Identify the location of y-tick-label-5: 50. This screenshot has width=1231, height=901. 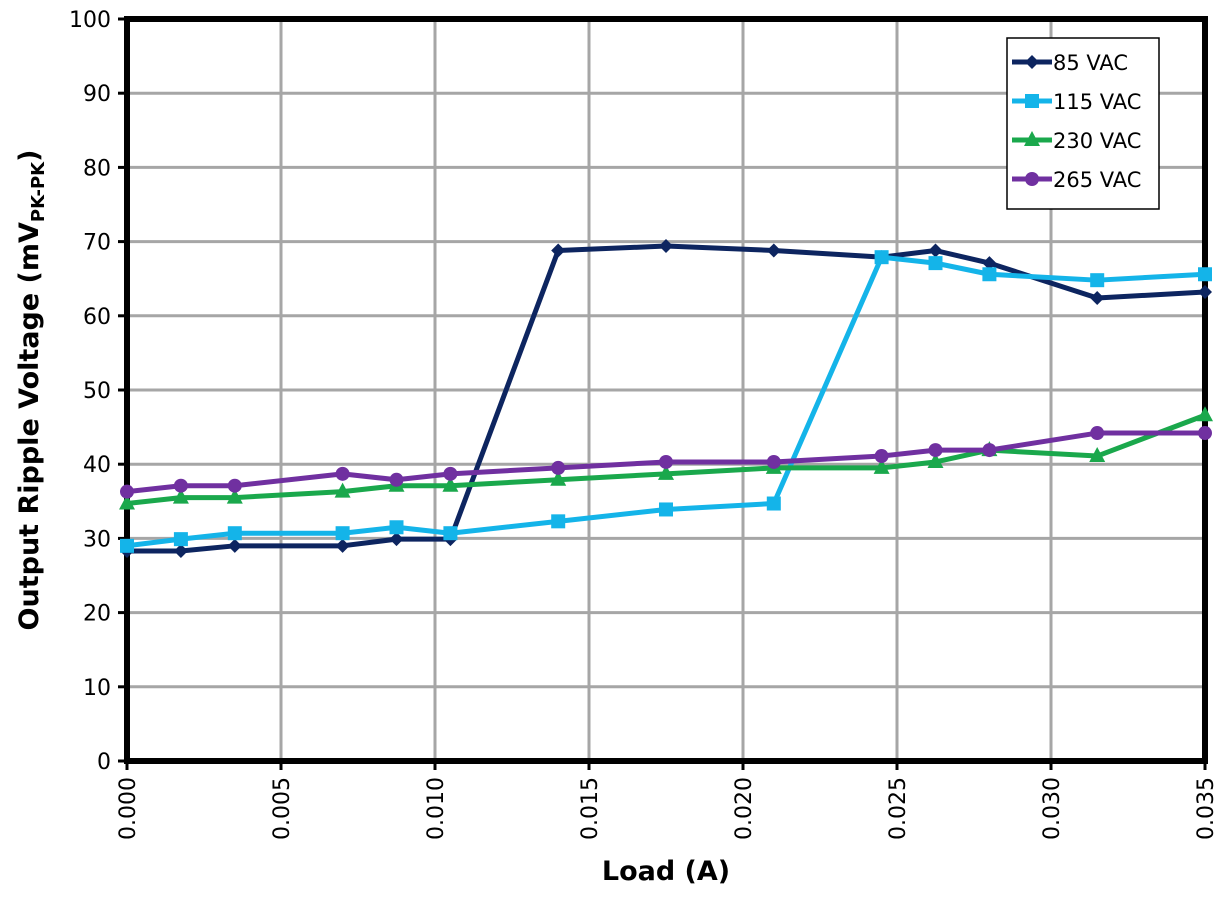
(97, 391).